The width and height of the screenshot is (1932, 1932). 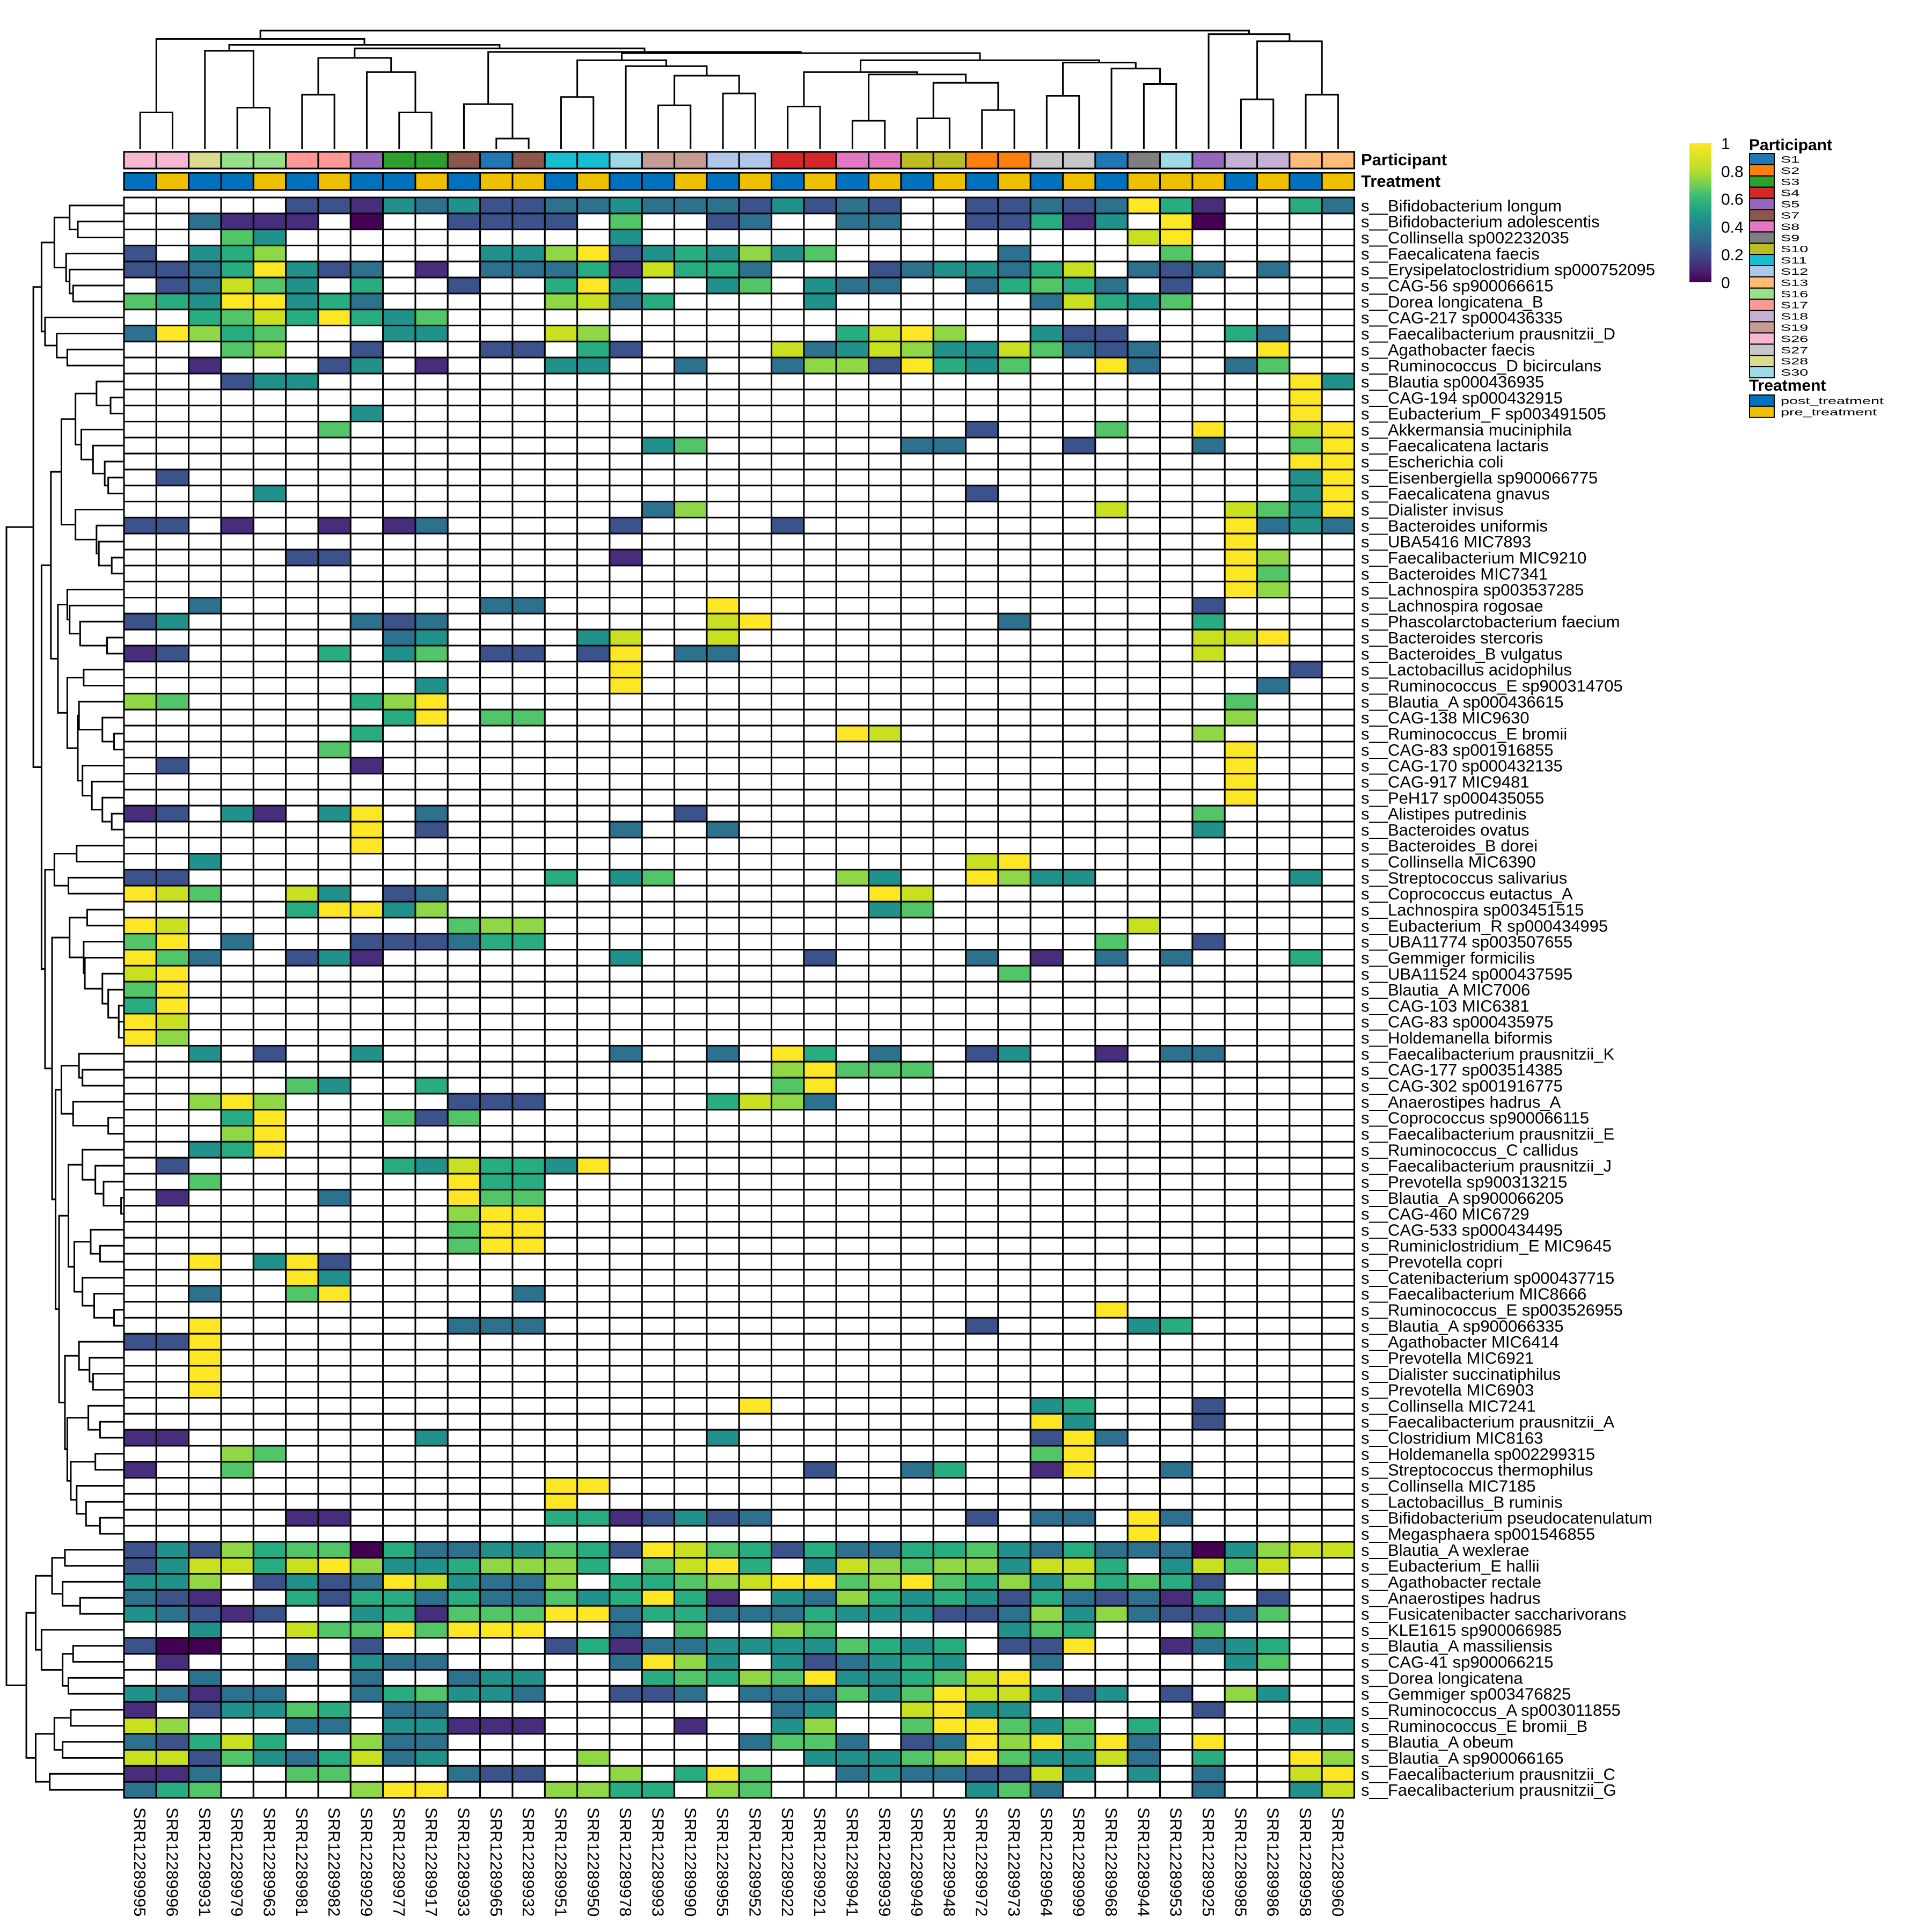 I want to click on column-label: SRR12289999, so click(x=1079, y=1861).